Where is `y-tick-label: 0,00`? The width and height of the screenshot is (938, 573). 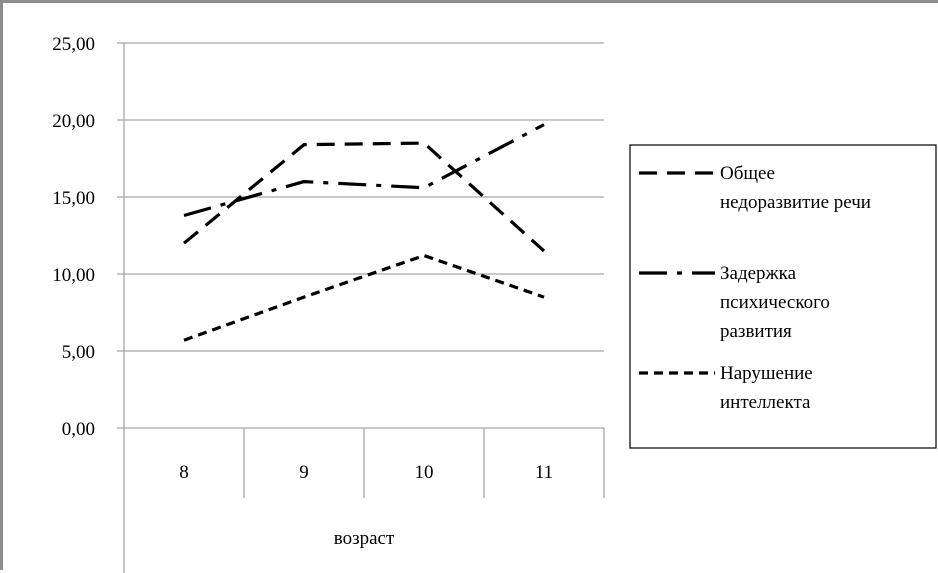
y-tick-label: 0,00 is located at coordinates (78, 429).